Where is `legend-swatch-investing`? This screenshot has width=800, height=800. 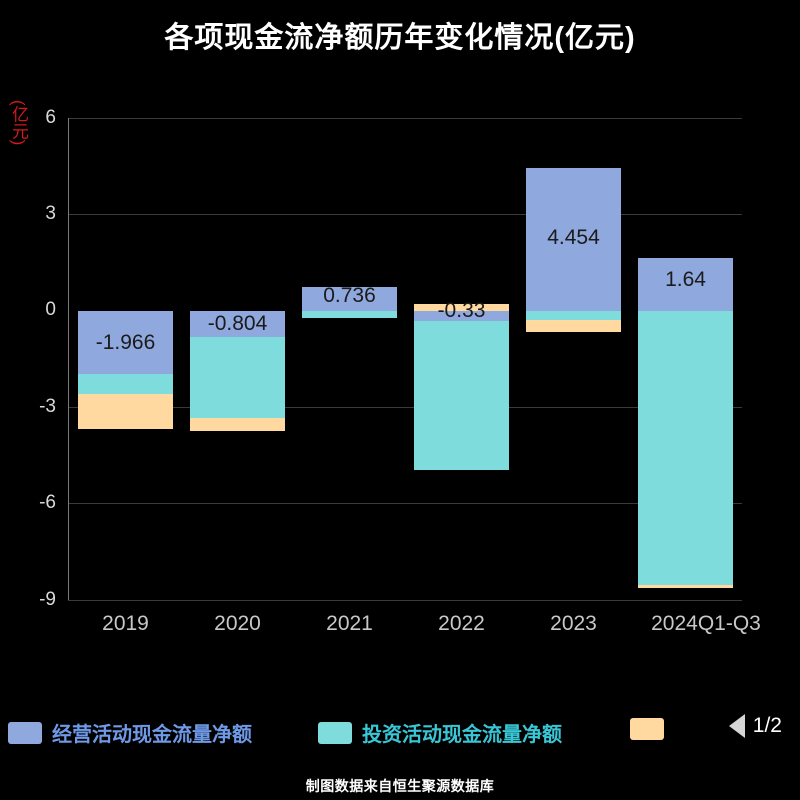 legend-swatch-investing is located at coordinates (335, 732).